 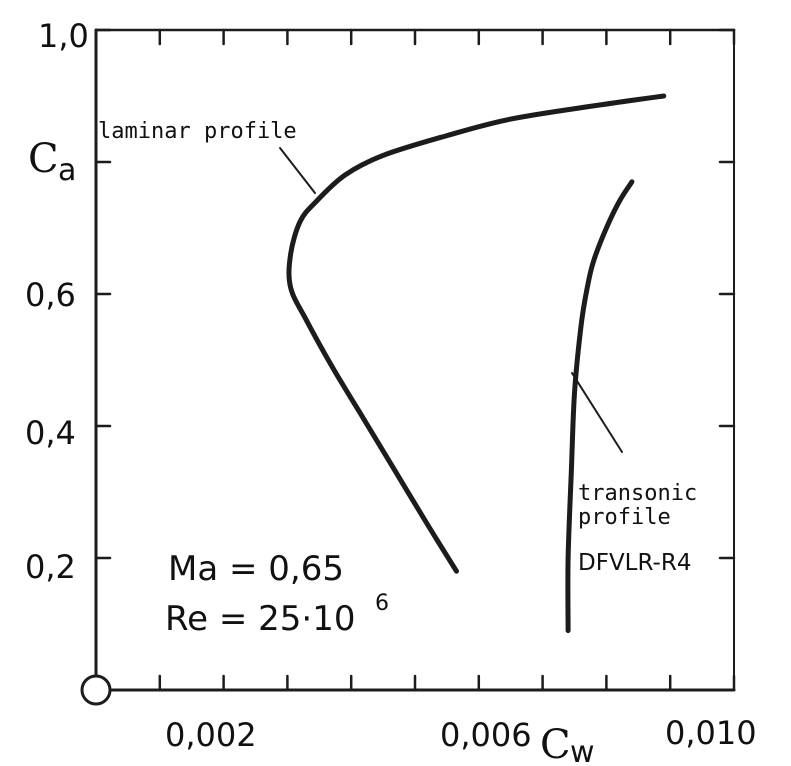 What do you see at coordinates (486, 735) in the screenshot?
I see `x-tick-label-0-006: 0,006` at bounding box center [486, 735].